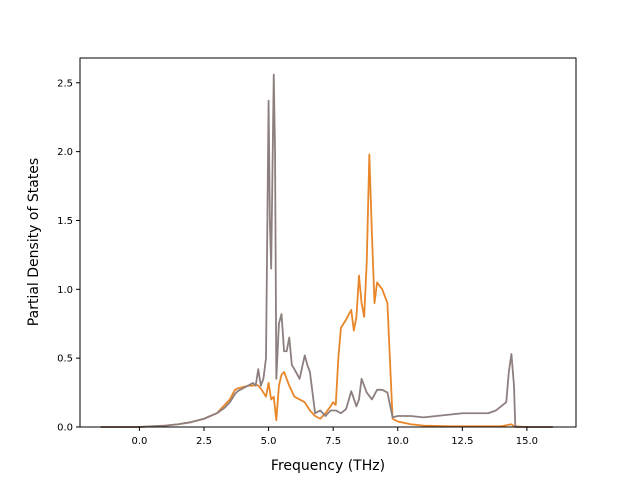  What do you see at coordinates (527, 441) in the screenshot?
I see `x-tick-label: 15.0` at bounding box center [527, 441].